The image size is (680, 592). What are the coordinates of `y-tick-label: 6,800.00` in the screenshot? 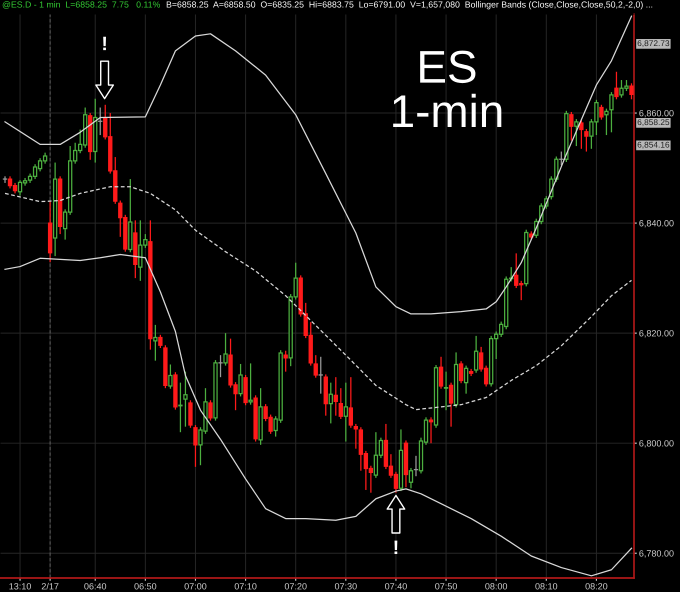 It's located at (656, 444).